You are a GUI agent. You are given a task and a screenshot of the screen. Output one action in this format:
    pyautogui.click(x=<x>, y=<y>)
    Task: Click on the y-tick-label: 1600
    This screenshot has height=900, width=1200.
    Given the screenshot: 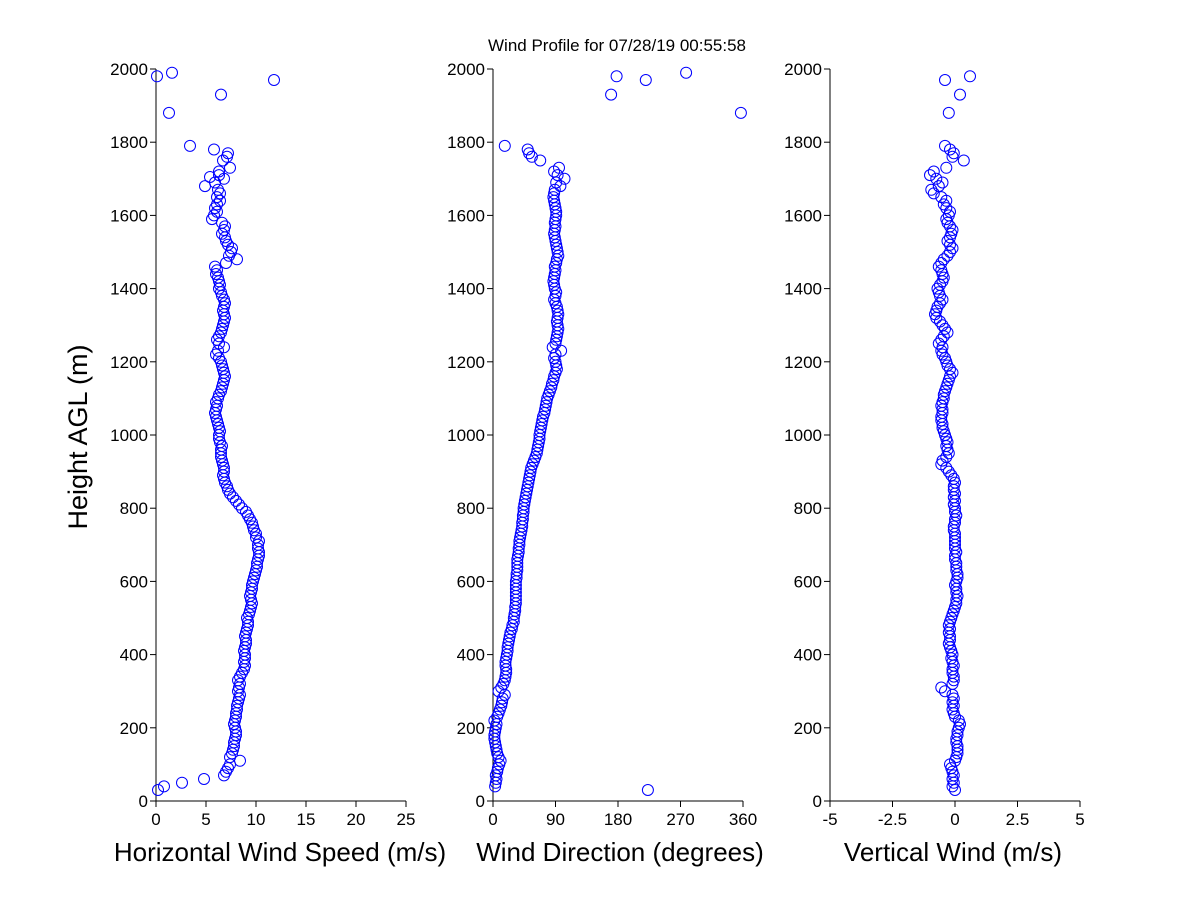 What is the action you would take?
    pyautogui.click(x=803, y=215)
    